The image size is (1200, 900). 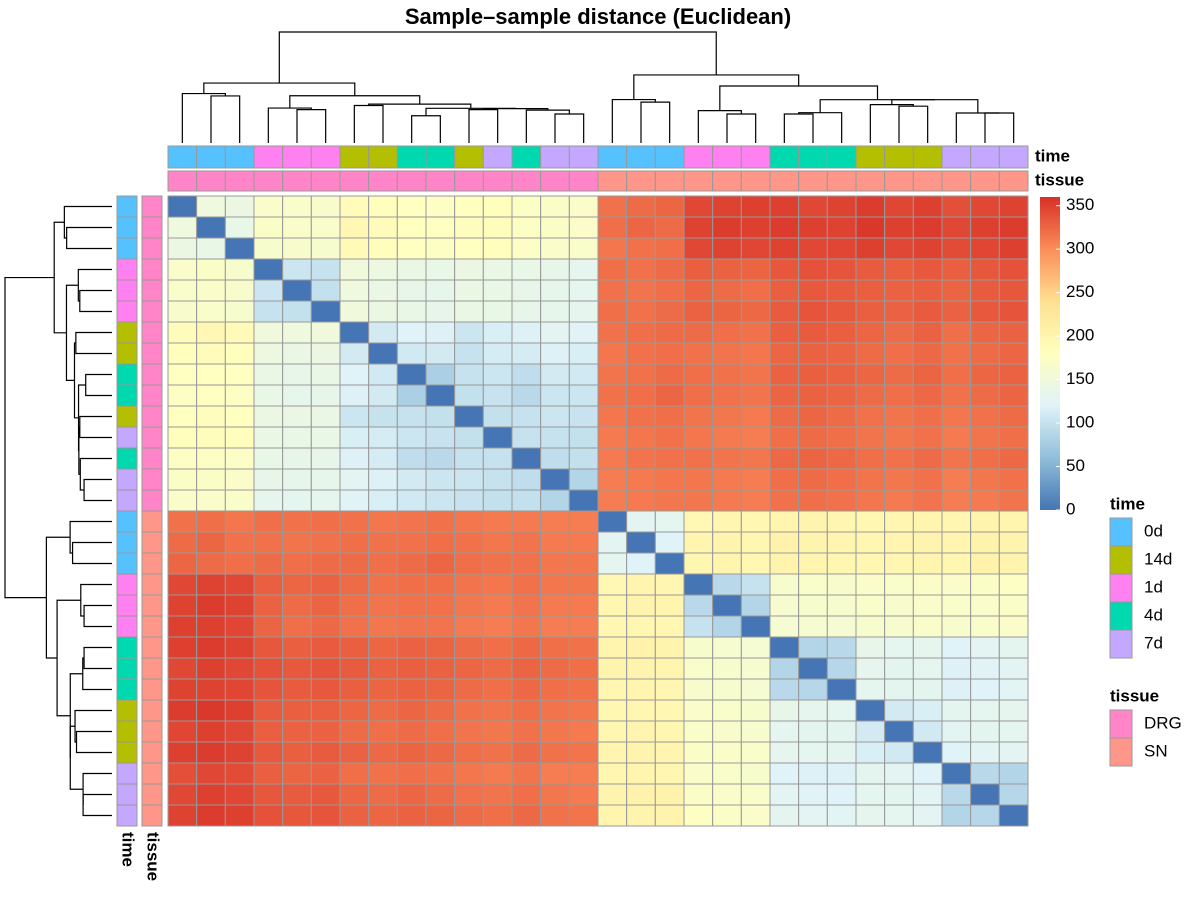 What do you see at coordinates (1153, 614) in the screenshot?
I see `legend-label: 4d` at bounding box center [1153, 614].